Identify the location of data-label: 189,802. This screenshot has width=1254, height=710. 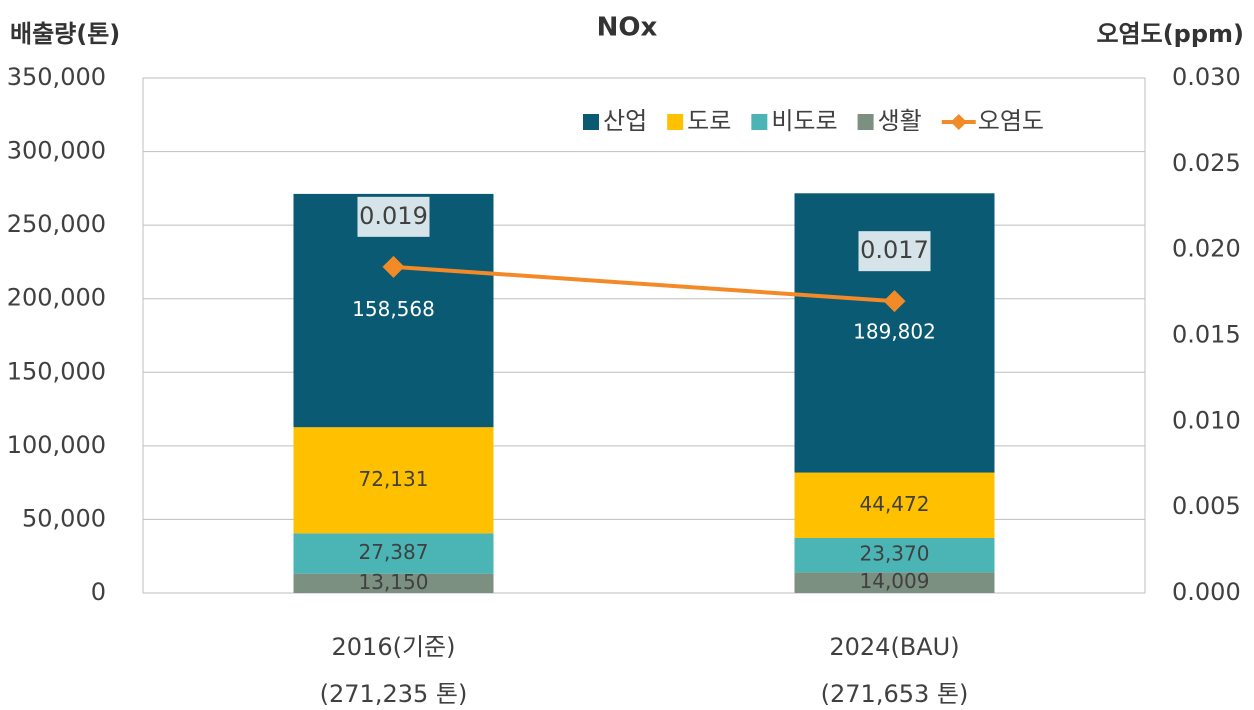
(894, 331).